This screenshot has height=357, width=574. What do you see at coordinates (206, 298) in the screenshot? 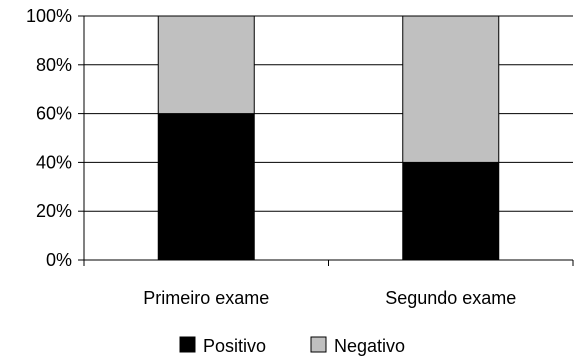
I see `x-category-label: Primeiro exame` at bounding box center [206, 298].